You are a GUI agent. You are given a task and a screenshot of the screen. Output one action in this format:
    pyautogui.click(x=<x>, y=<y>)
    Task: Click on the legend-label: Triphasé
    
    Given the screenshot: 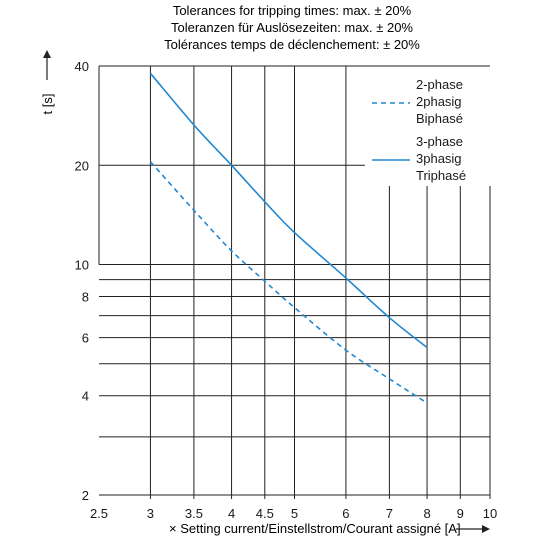 What is the action you would take?
    pyautogui.click(x=441, y=175)
    